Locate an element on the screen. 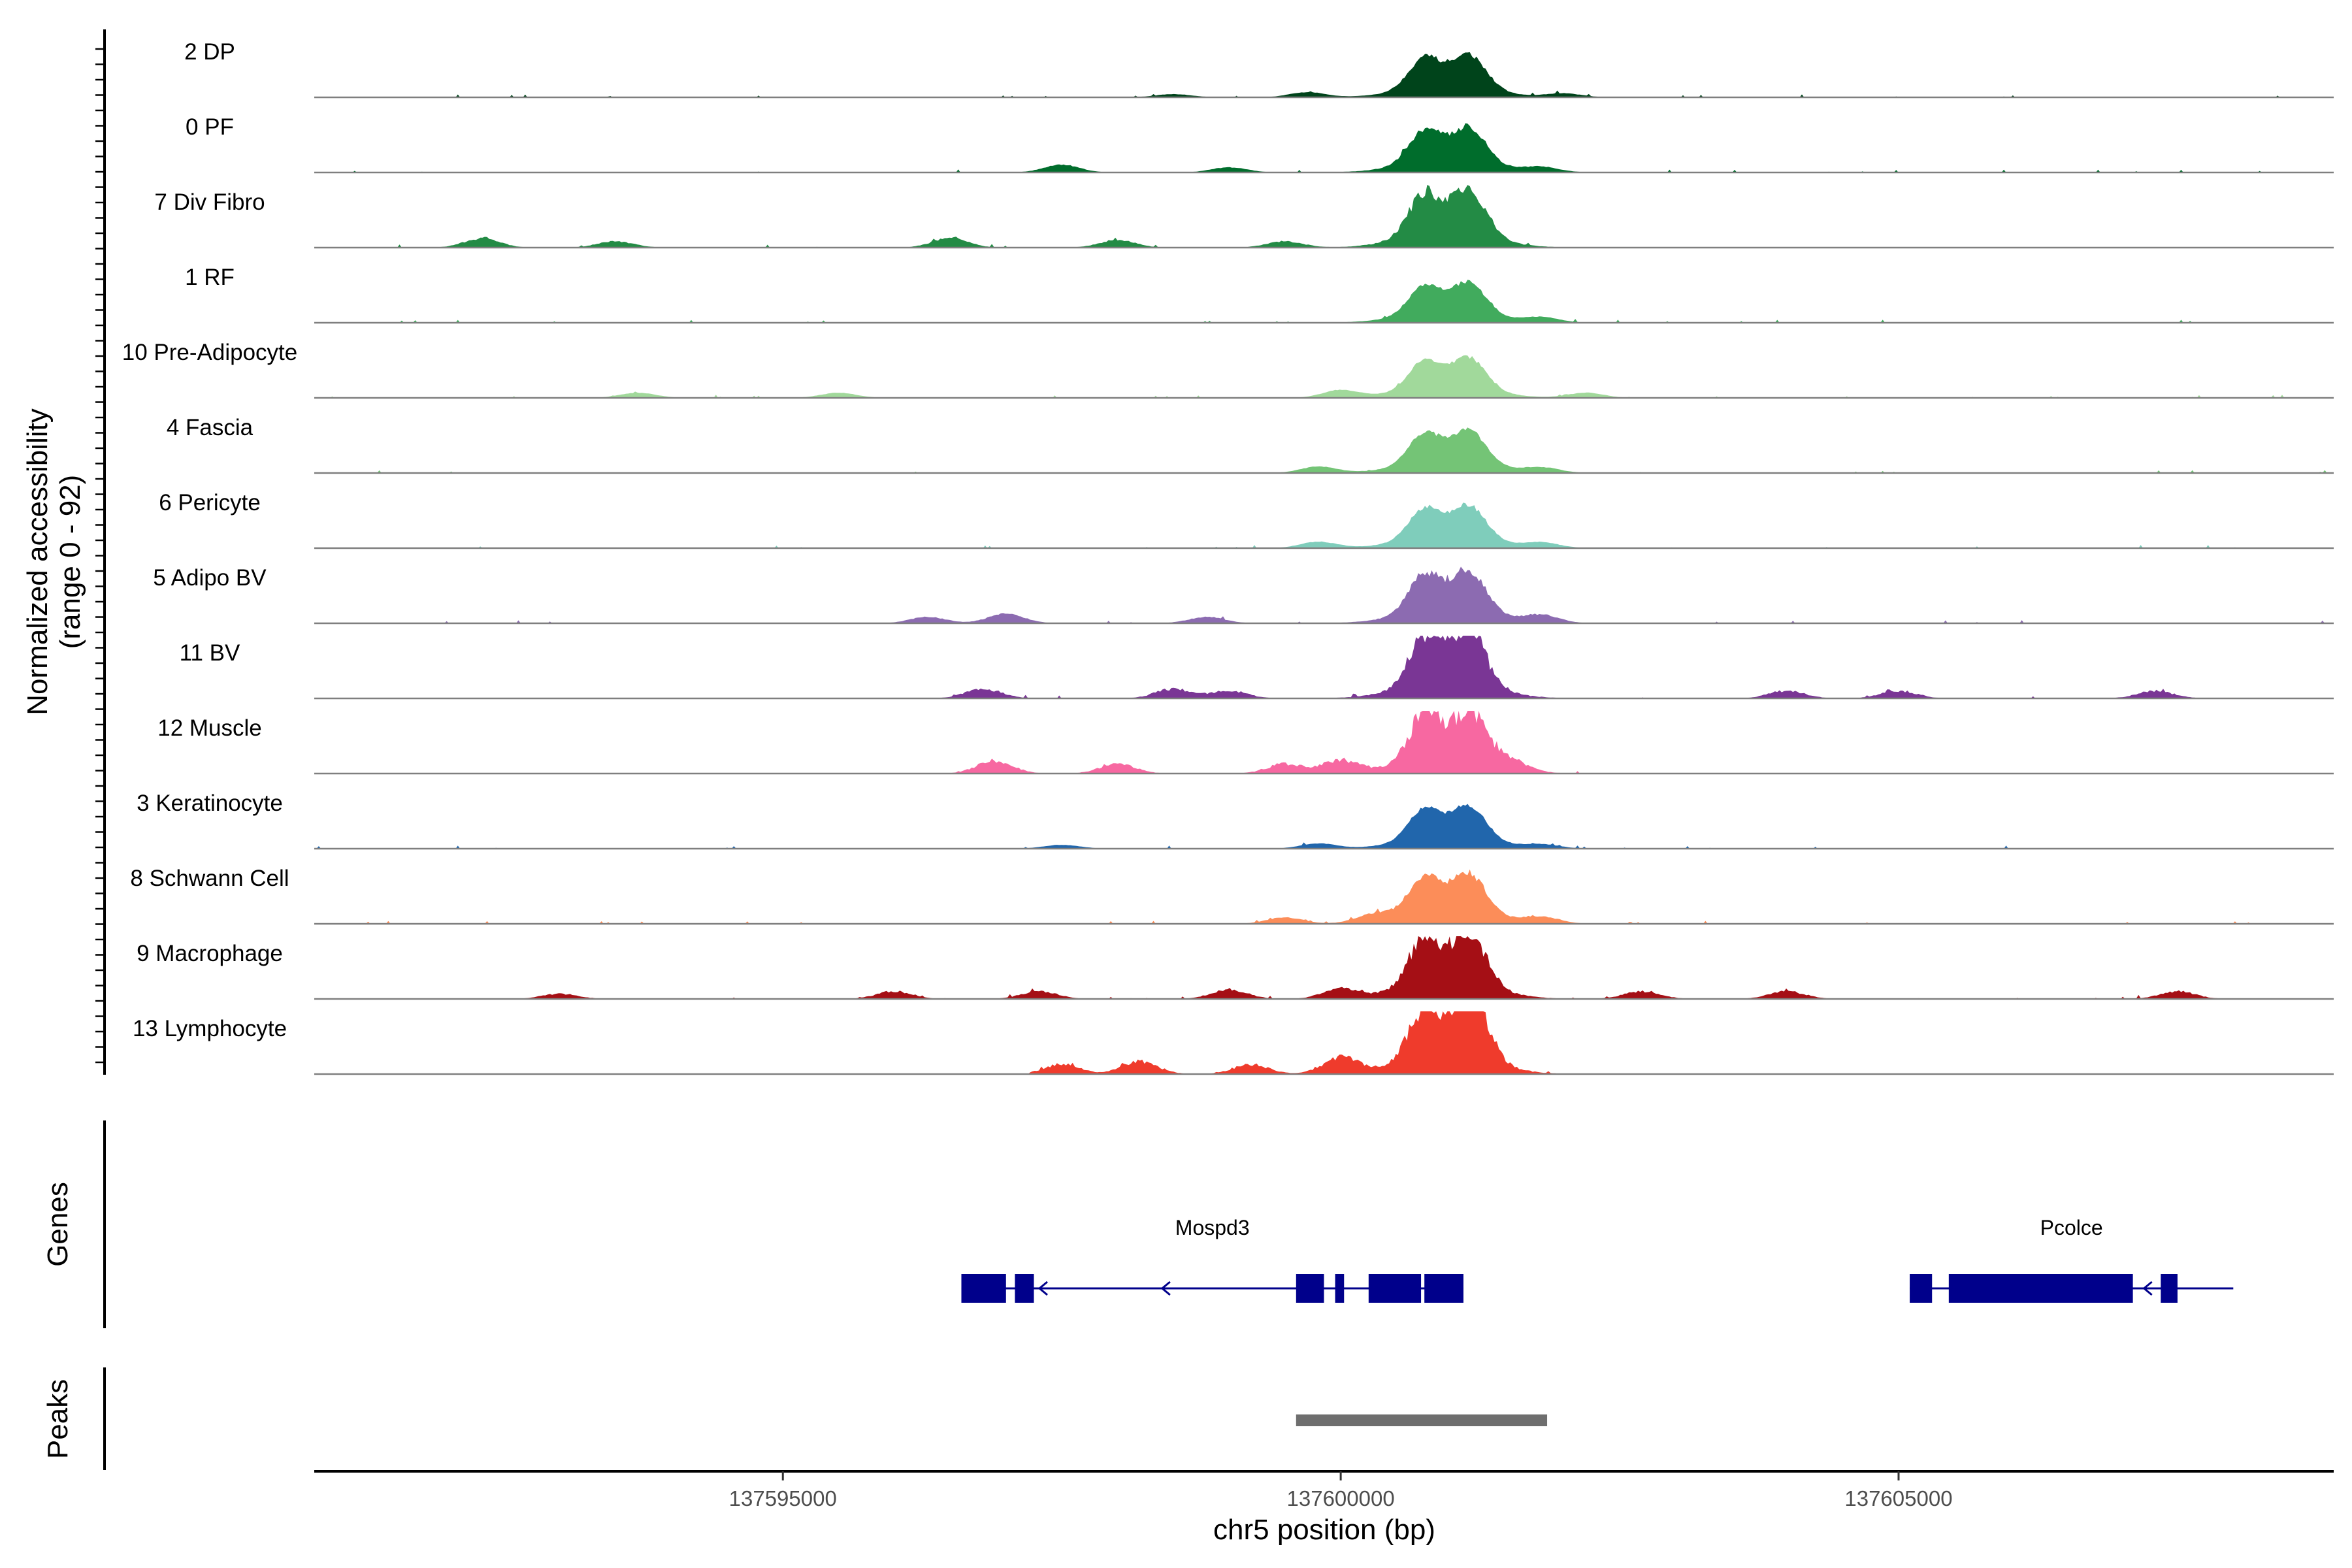  track-9: 11 BV is located at coordinates (1257, 668).